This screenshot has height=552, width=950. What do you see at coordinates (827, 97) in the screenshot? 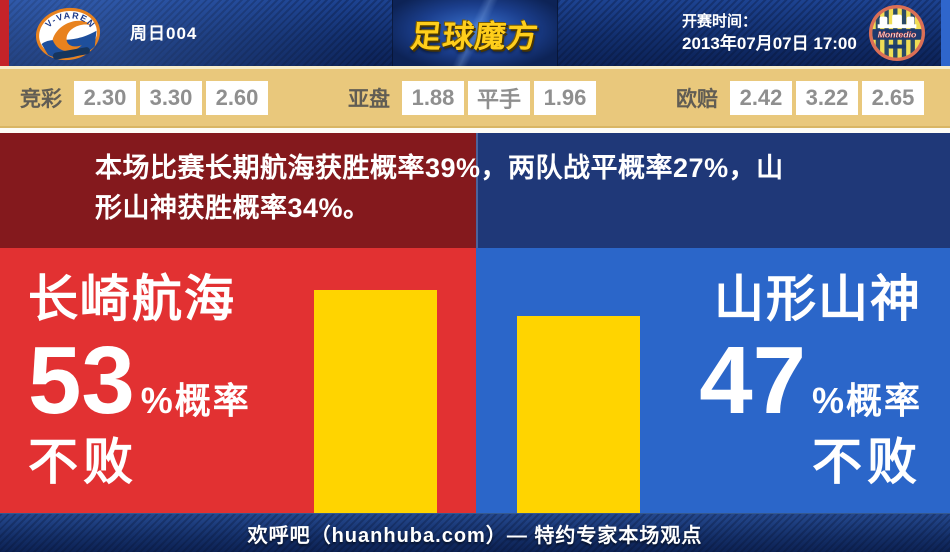
I see `odds-box-oupei-draw: 3.22` at bounding box center [827, 97].